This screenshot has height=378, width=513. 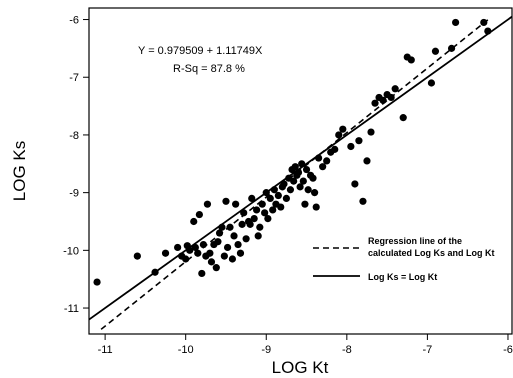 I want to click on x-axis-title: LOG Kt, so click(x=300, y=367).